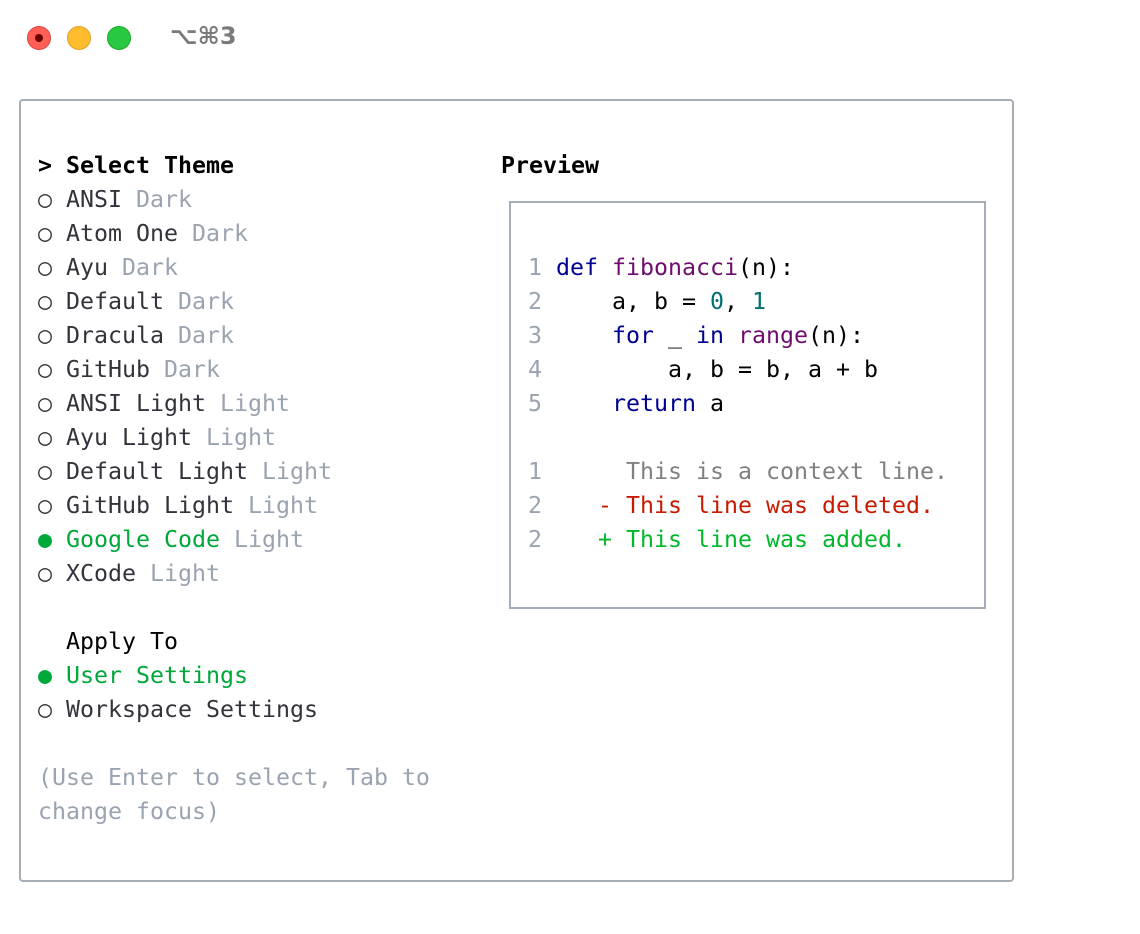 The image size is (1140, 934). I want to click on theme-option: ○ ANSI Light Light, so click(164, 404).